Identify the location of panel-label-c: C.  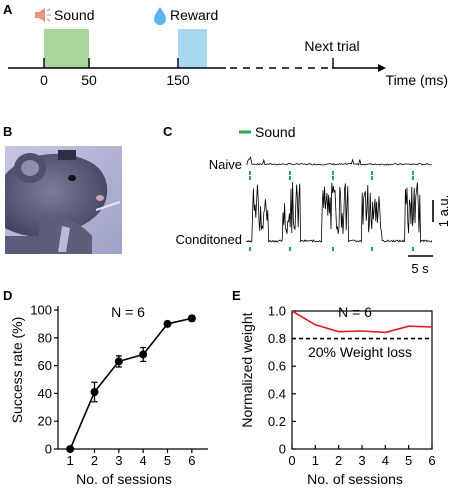
(168, 131).